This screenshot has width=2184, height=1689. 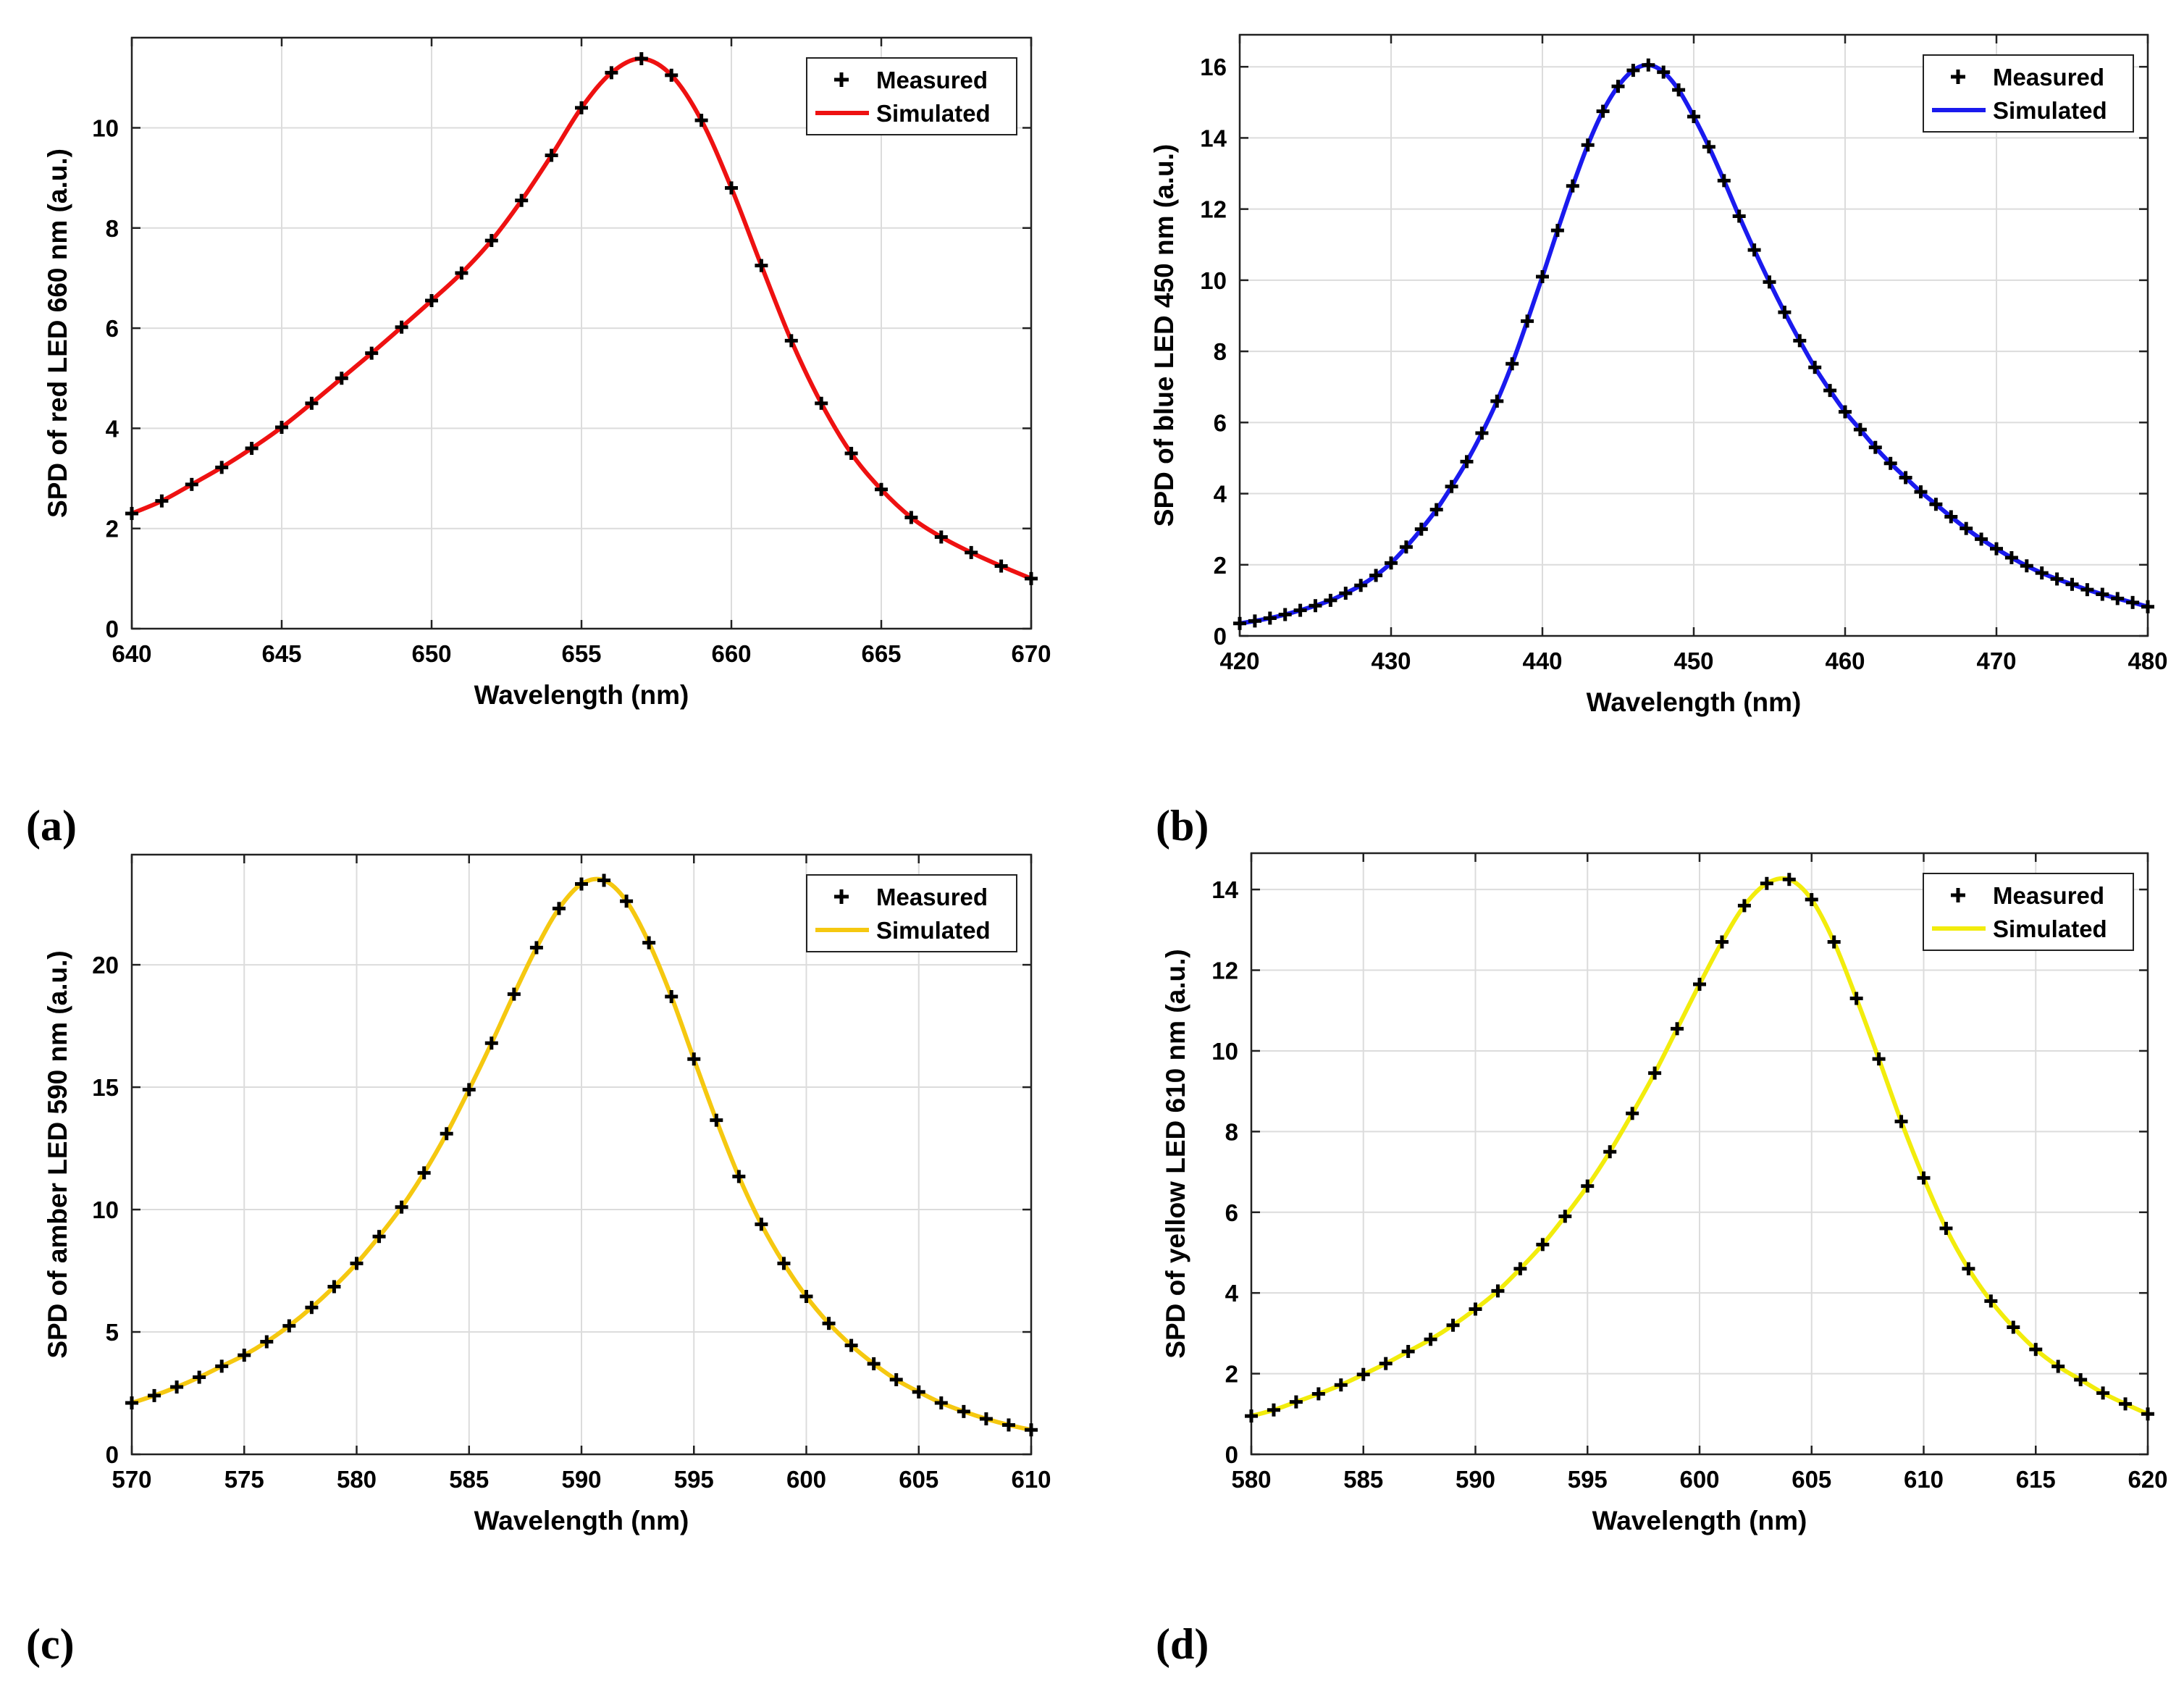 What do you see at coordinates (1542, 660) in the screenshot?
I see `x-tick-label: 440` at bounding box center [1542, 660].